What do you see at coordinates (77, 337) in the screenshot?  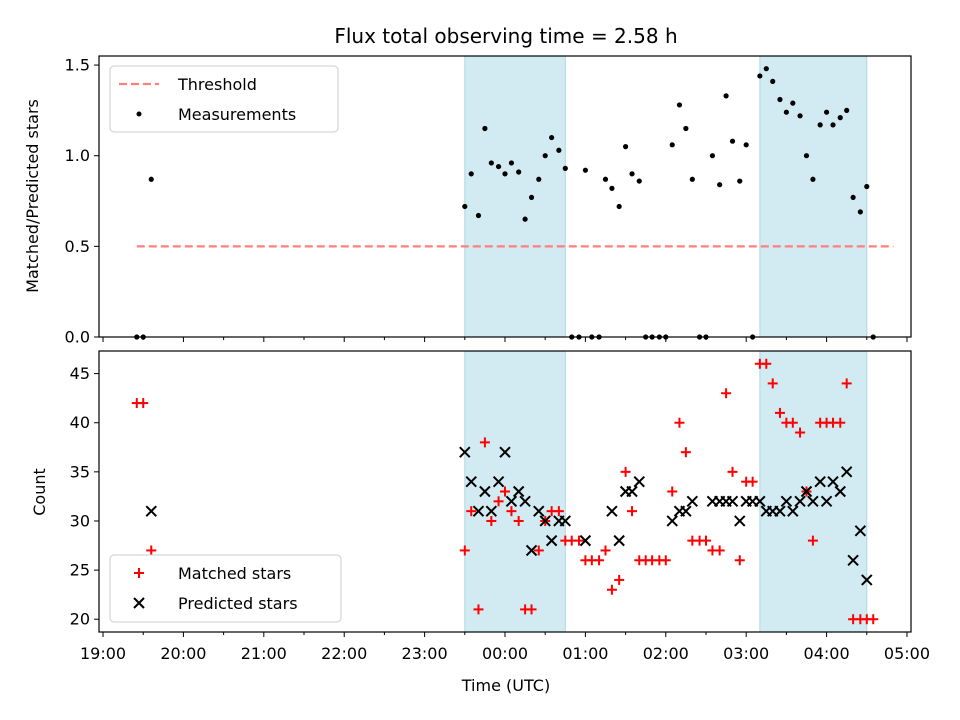 I see `y-tick-label: 0.0` at bounding box center [77, 337].